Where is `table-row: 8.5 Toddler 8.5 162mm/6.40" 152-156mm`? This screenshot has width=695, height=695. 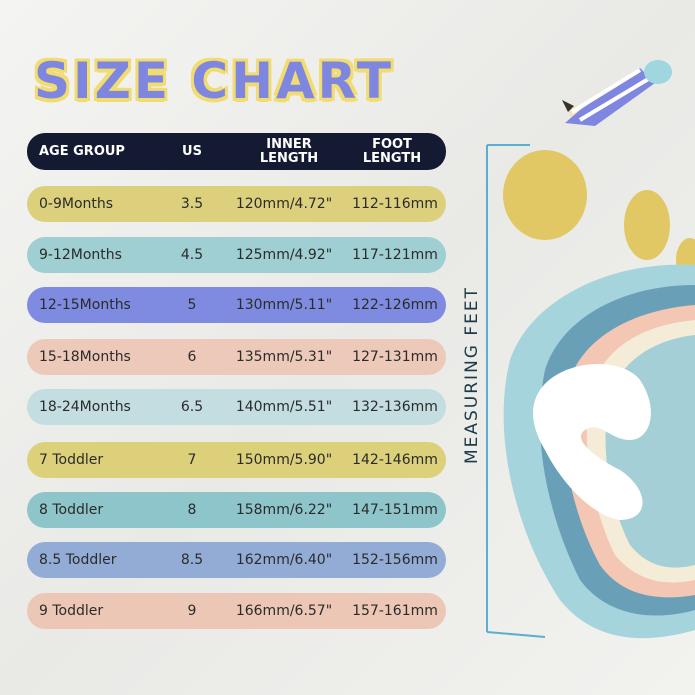
table-row: 8.5 Toddler 8.5 162mm/6.40" 152-156mm is located at coordinates (236, 560).